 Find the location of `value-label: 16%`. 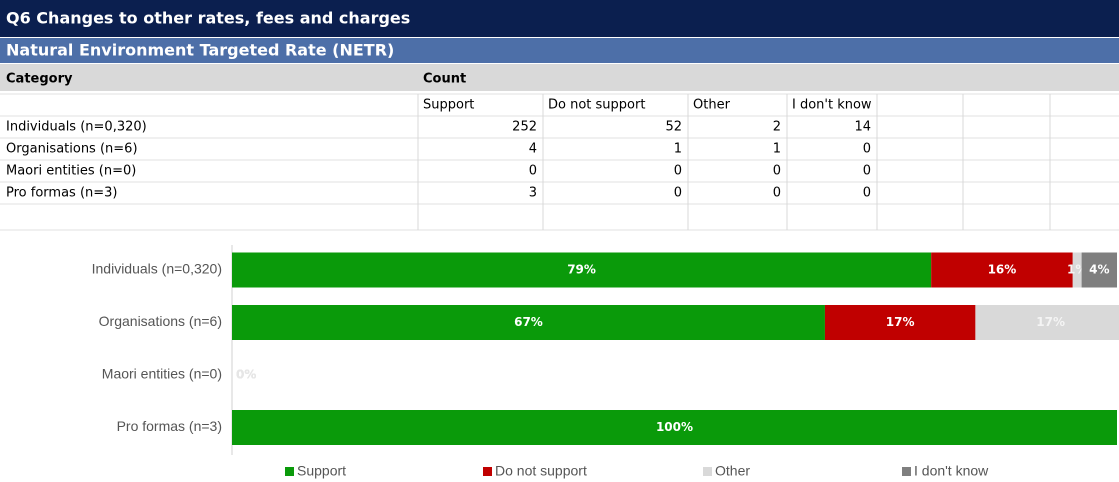

value-label: 16% is located at coordinates (1002, 270).